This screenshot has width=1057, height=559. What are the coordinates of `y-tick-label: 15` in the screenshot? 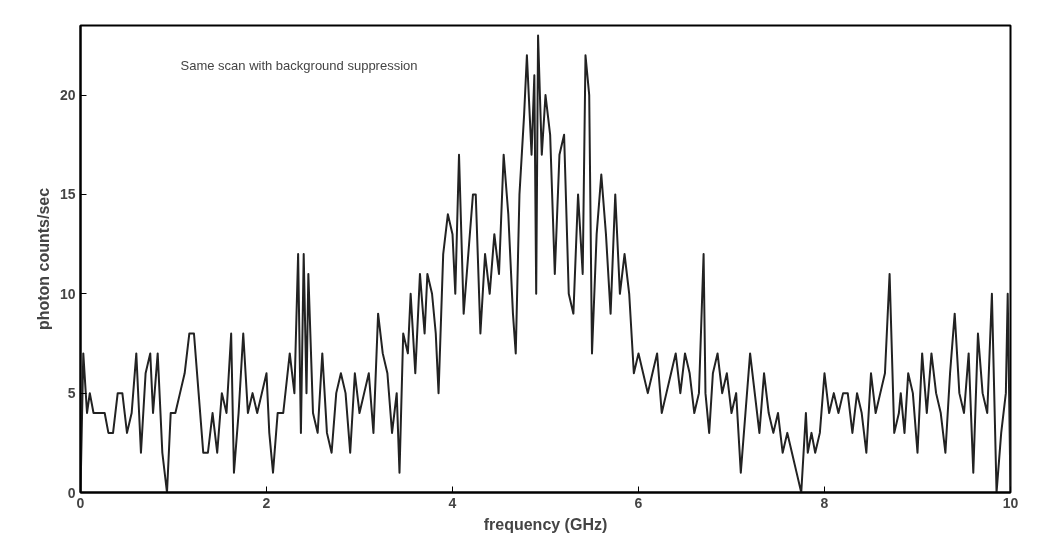 It's located at (67, 194).